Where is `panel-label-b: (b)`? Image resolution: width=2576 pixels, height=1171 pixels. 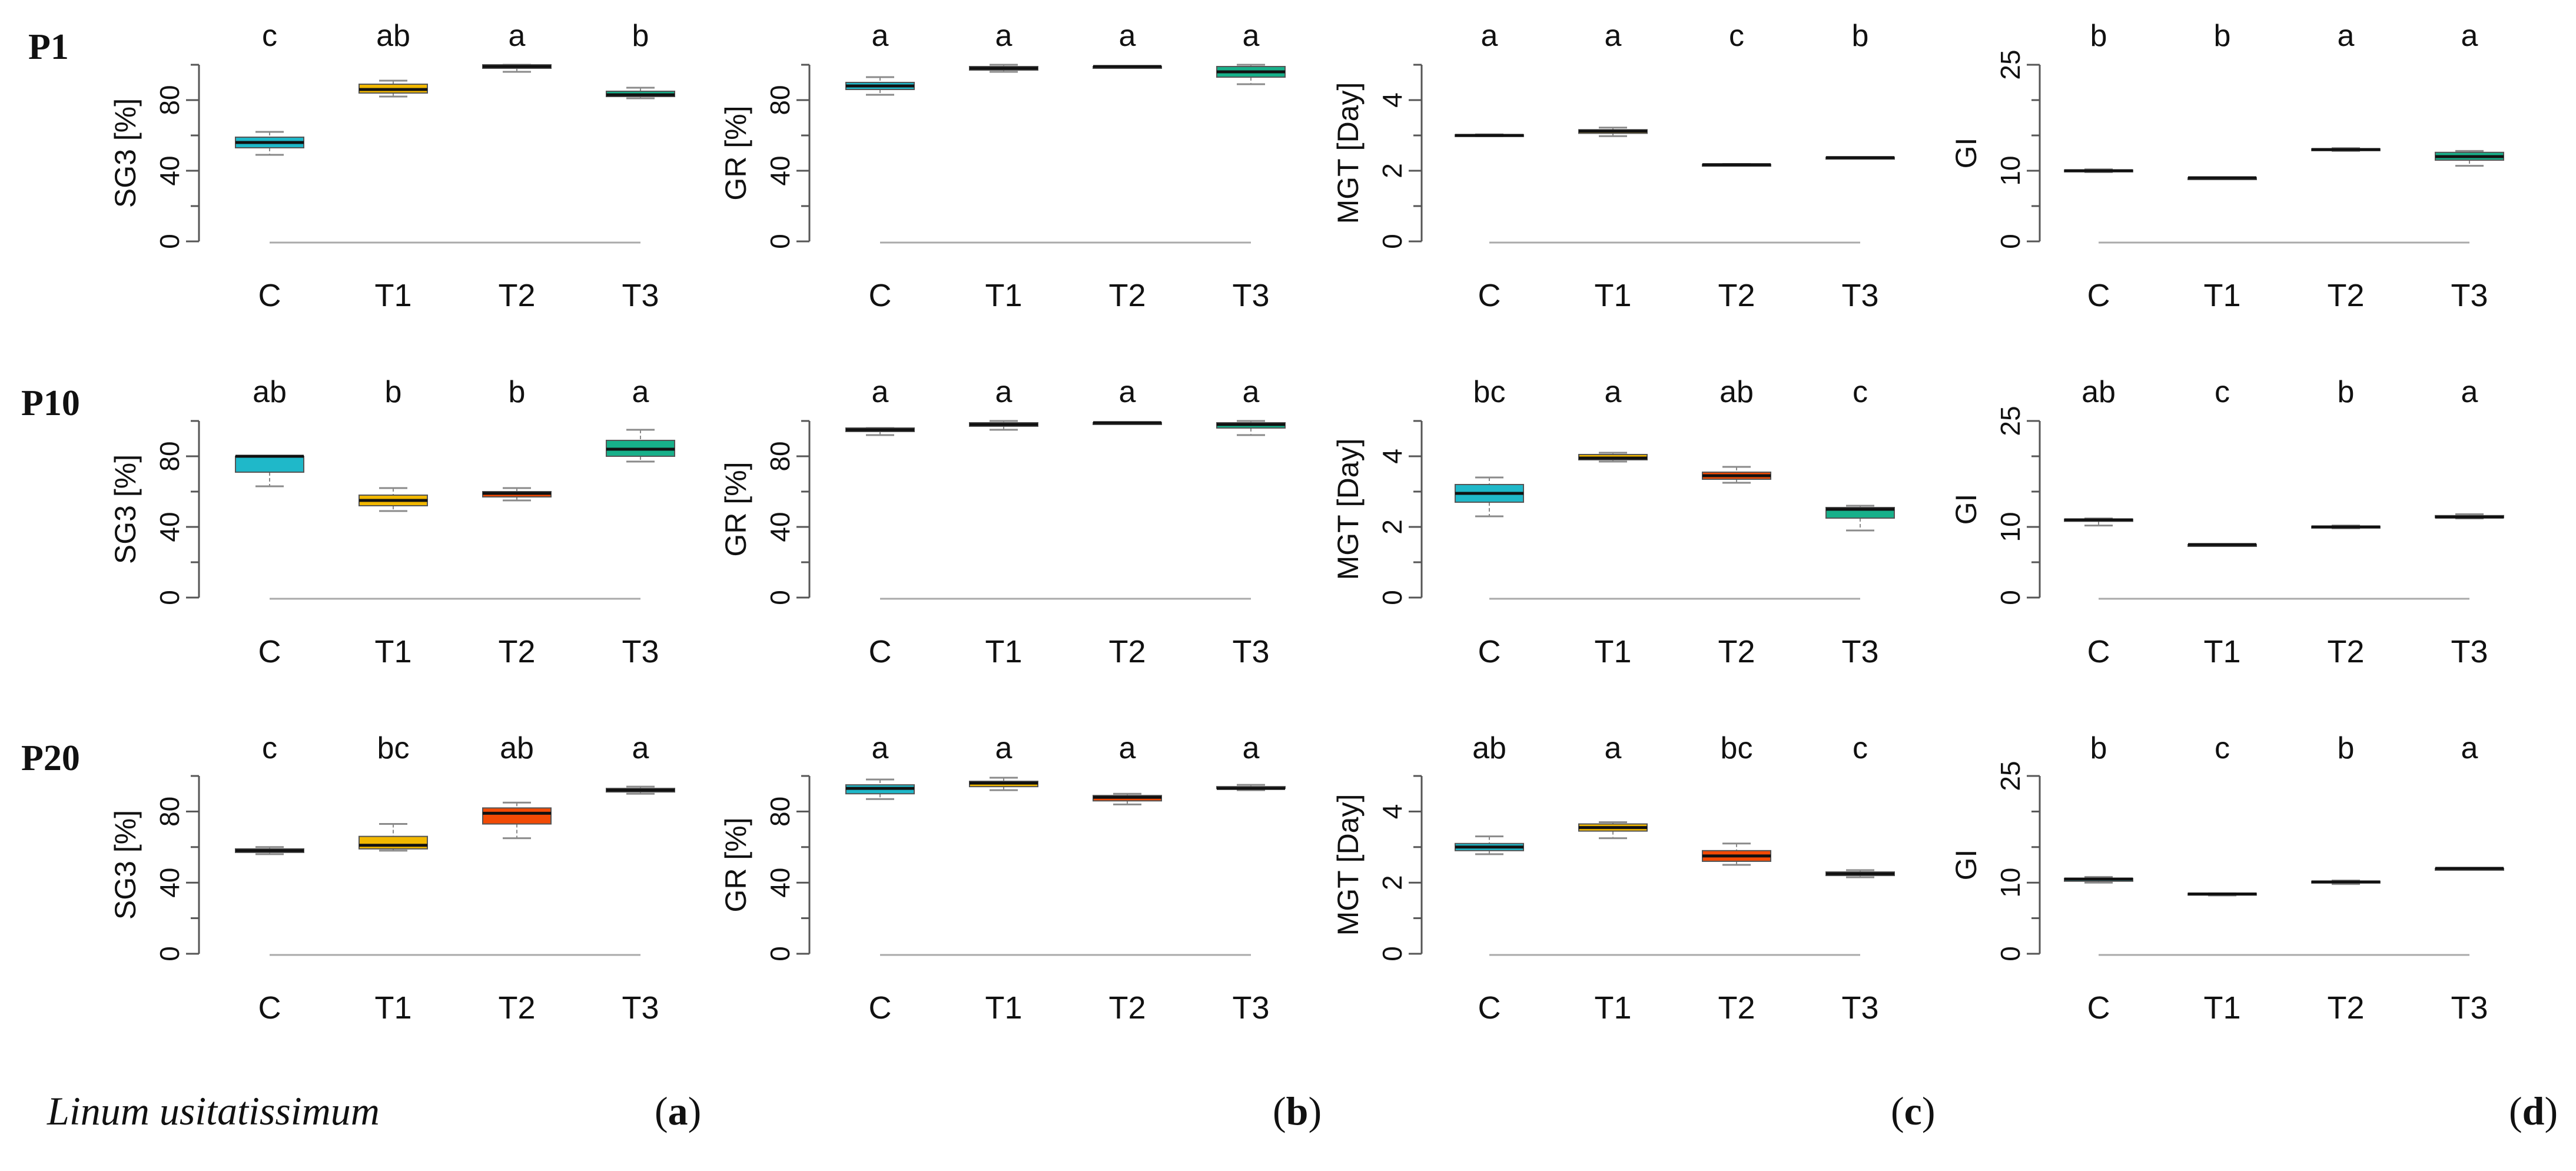
panel-label-b: (b) is located at coordinates (1297, 1111).